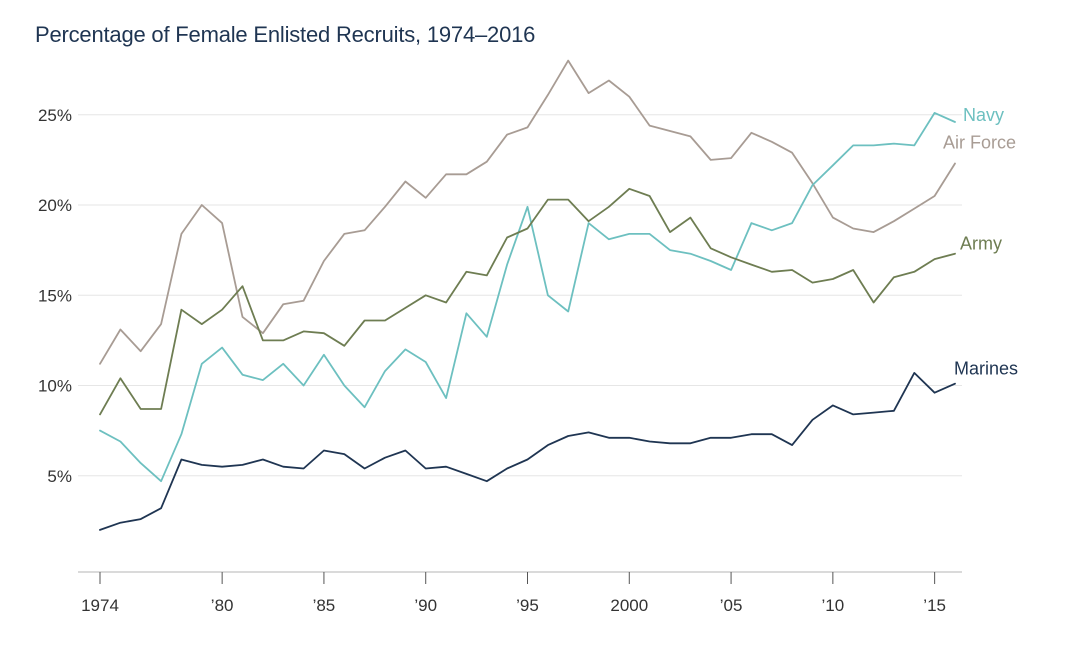  Describe the element at coordinates (629, 605) in the screenshot. I see `x-tick-label: 2000` at that location.